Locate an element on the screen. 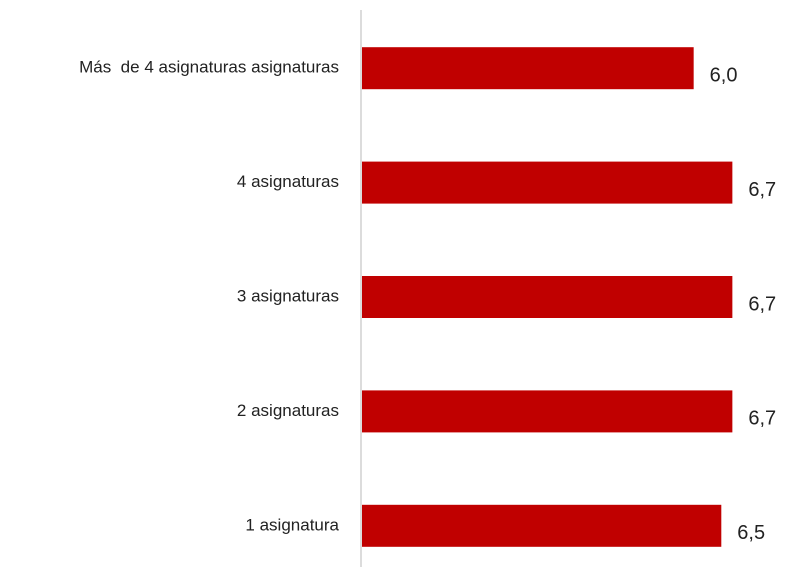  value-labels-group: 6,0 6,7 6,7 6,7 6,5 is located at coordinates (743, 304).